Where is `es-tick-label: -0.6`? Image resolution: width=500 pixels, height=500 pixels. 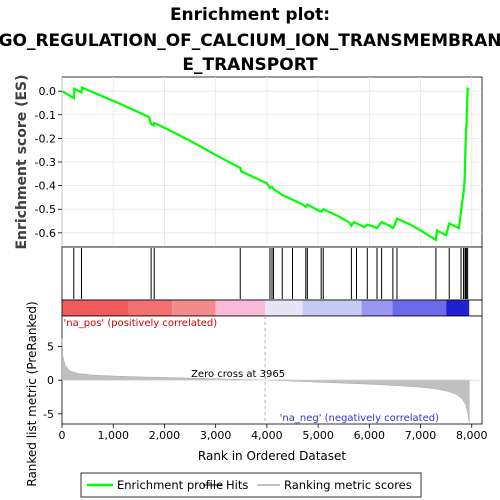
es-tick-label: -0.6 is located at coordinates (45, 233).